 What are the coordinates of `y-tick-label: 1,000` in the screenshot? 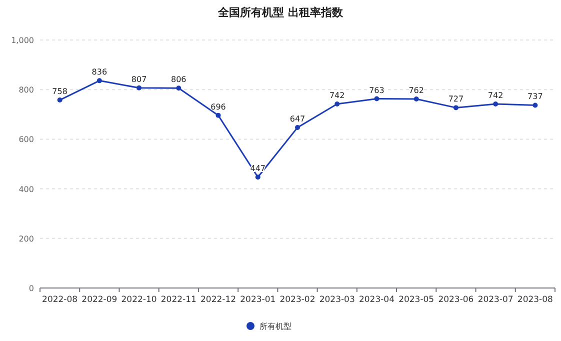 It's located at (22, 40).